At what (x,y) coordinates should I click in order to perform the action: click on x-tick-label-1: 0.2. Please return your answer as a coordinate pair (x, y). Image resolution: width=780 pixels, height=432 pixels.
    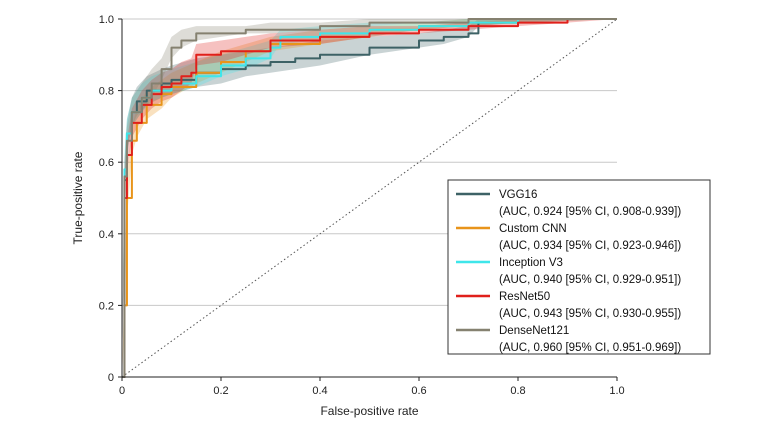
    Looking at the image, I should click on (220, 391).